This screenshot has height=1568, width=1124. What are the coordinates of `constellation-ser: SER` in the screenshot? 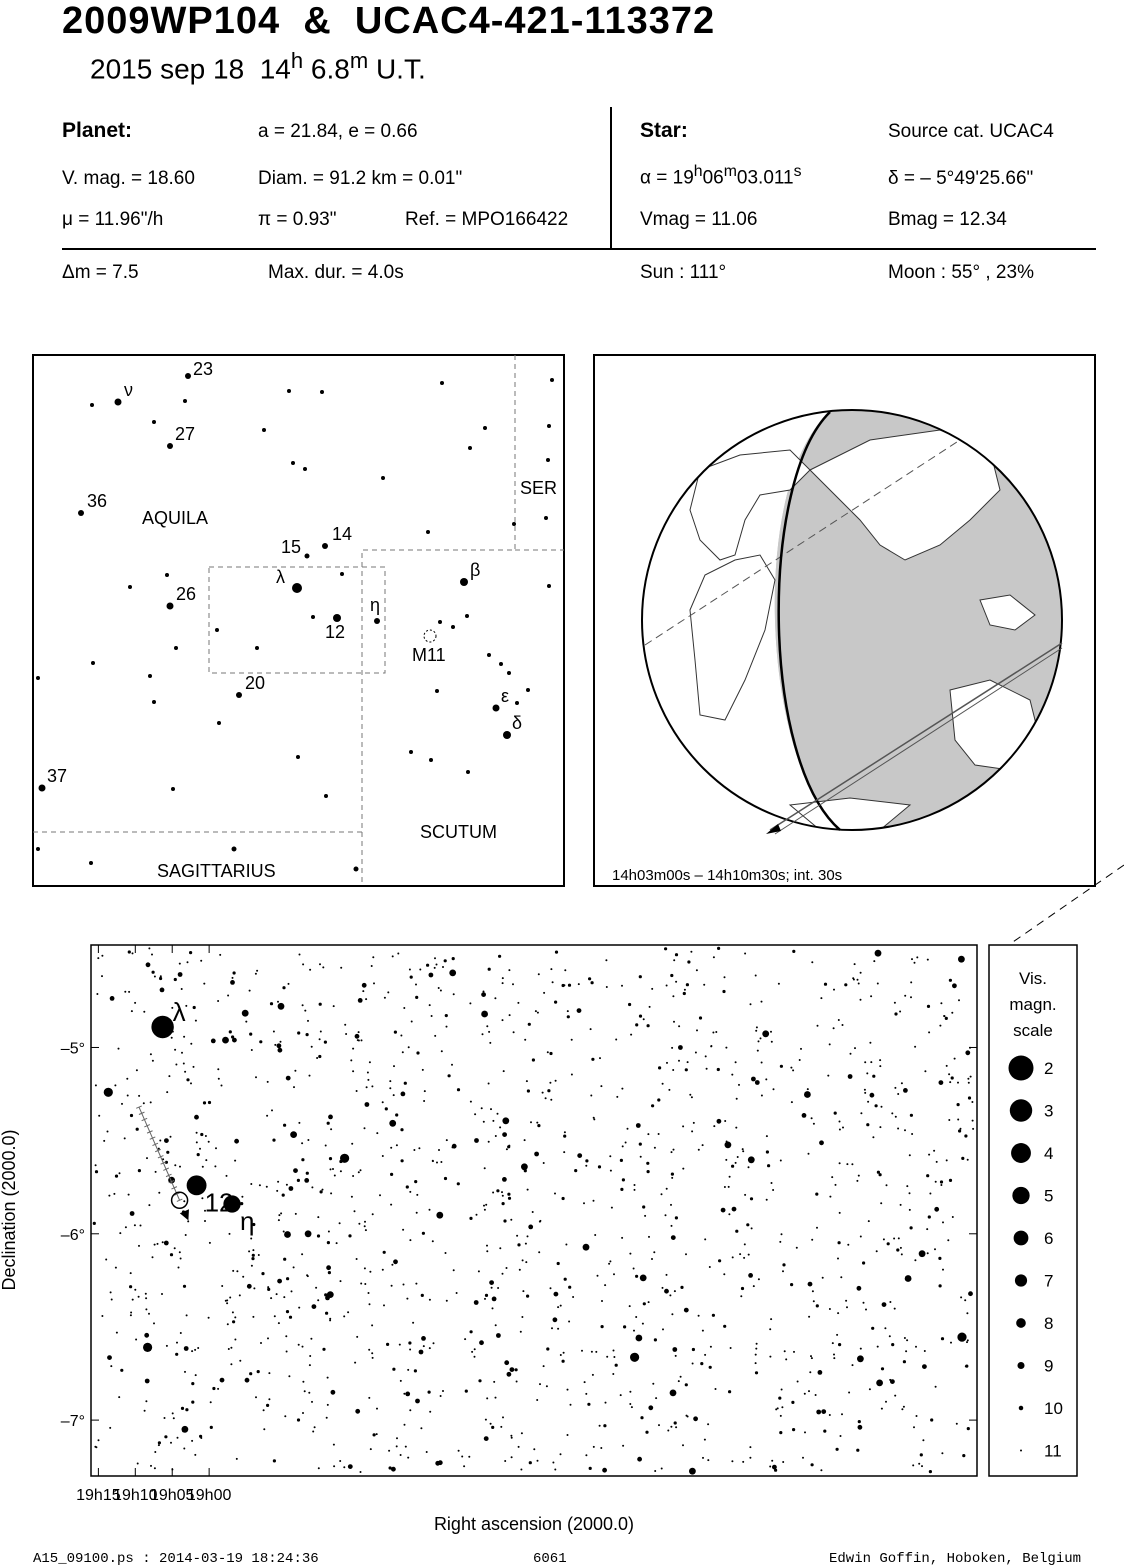 It's located at (538, 488).